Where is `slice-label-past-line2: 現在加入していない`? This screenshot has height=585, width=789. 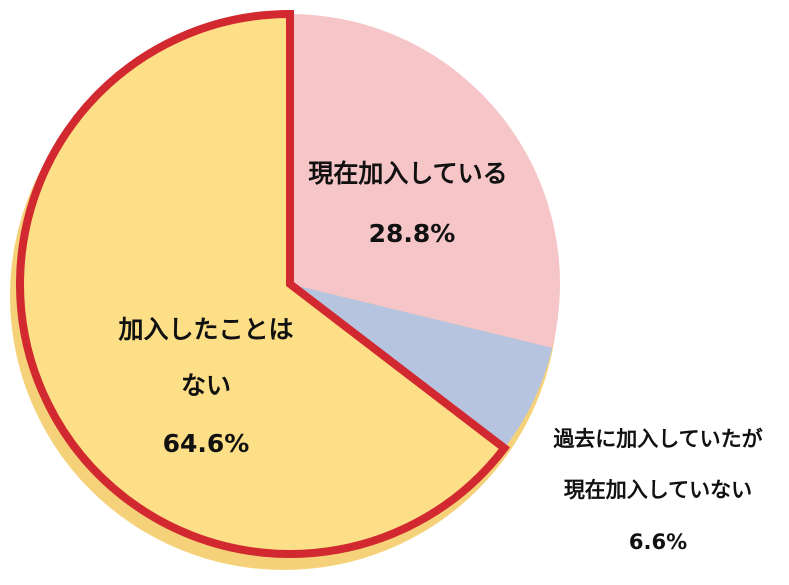 slice-label-past-line2: 現在加入していない is located at coordinates (658, 490).